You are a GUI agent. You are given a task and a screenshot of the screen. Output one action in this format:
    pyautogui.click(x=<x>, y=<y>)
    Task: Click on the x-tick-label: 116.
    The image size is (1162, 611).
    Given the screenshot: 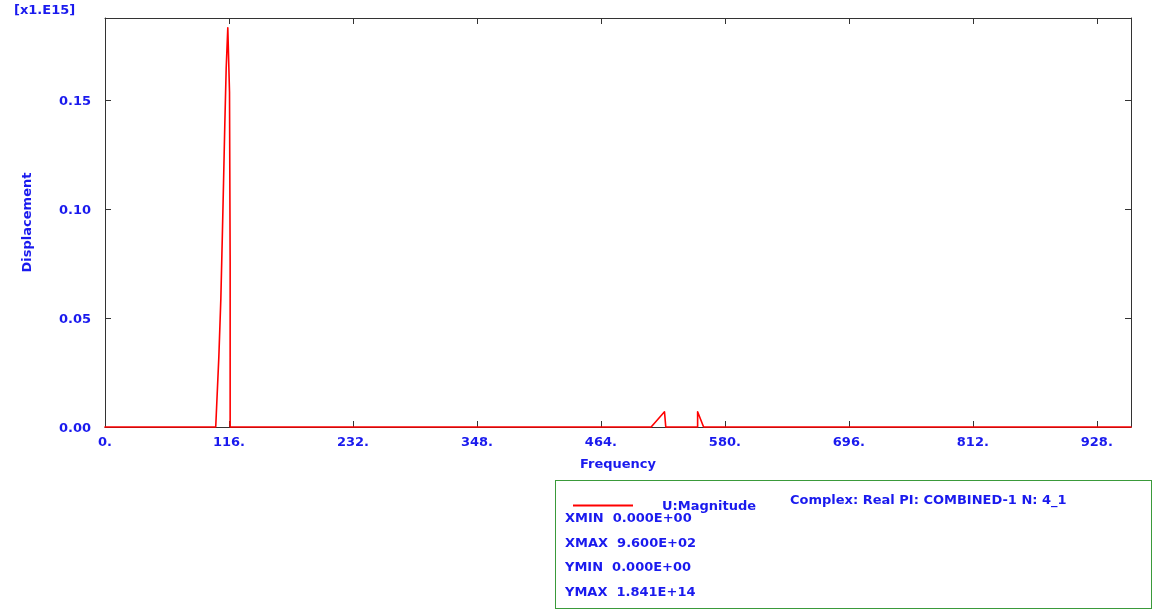 What is the action you would take?
    pyautogui.click(x=229, y=441)
    